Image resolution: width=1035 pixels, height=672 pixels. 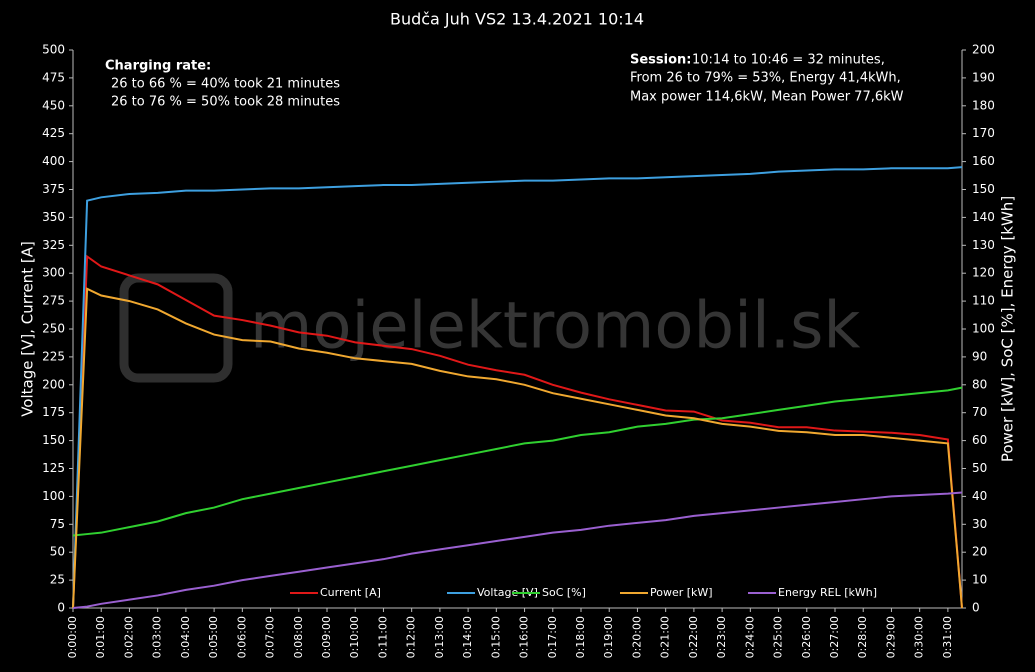 I want to click on annotation: From 26 to 79% = 53%, Energy 41,4kWh,, so click(x=765, y=78).